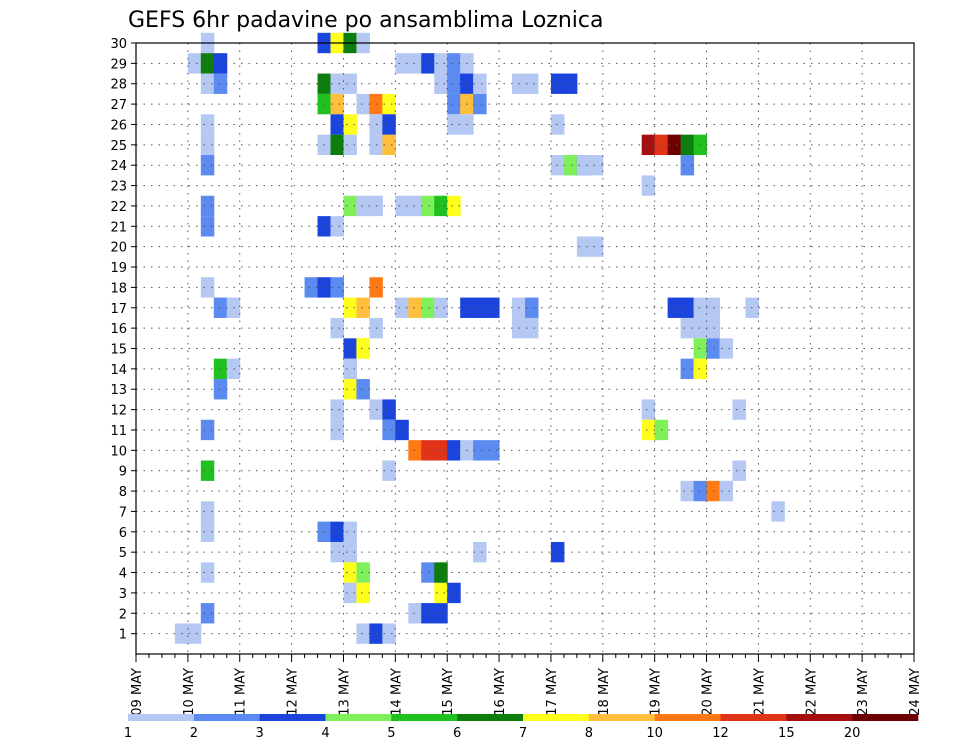 This screenshot has height=746, width=960. Describe the element at coordinates (118, 64) in the screenshot. I see `y-tick-label: 29` at that location.